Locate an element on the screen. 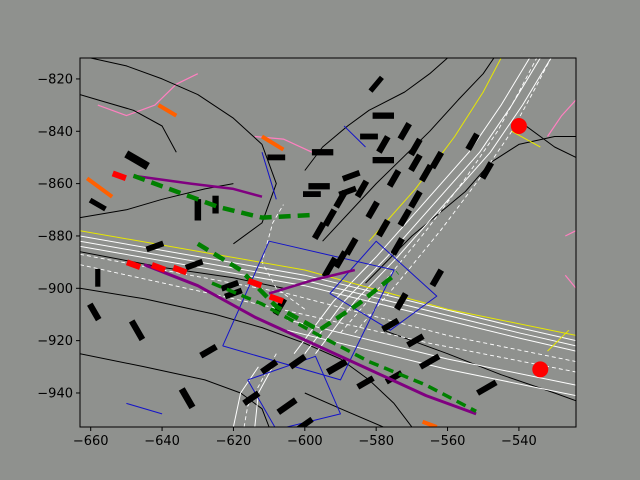  y-tick-label: −820 is located at coordinates (55, 79).